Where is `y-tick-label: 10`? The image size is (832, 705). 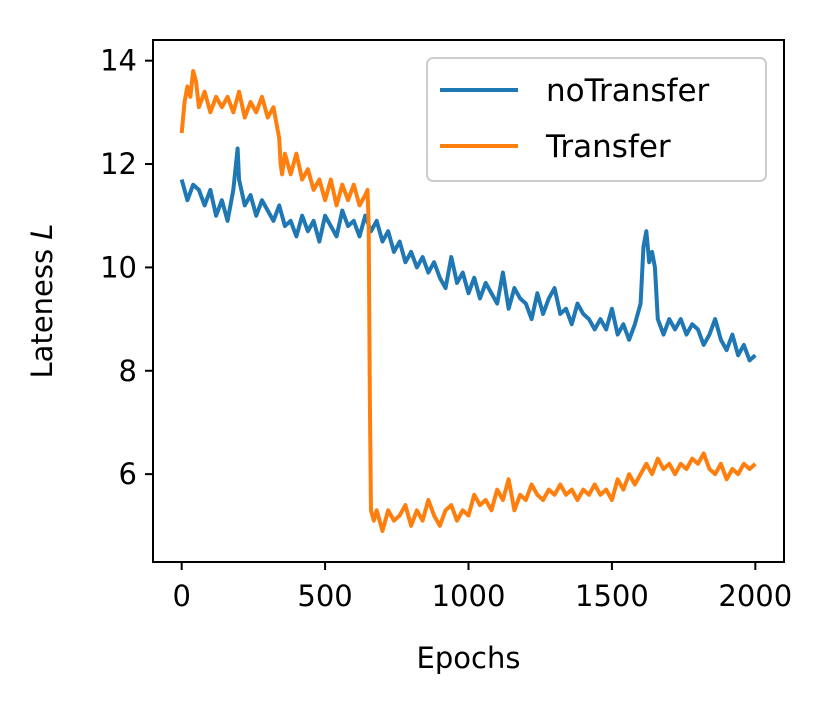
y-tick-label: 10 is located at coordinates (118, 267).